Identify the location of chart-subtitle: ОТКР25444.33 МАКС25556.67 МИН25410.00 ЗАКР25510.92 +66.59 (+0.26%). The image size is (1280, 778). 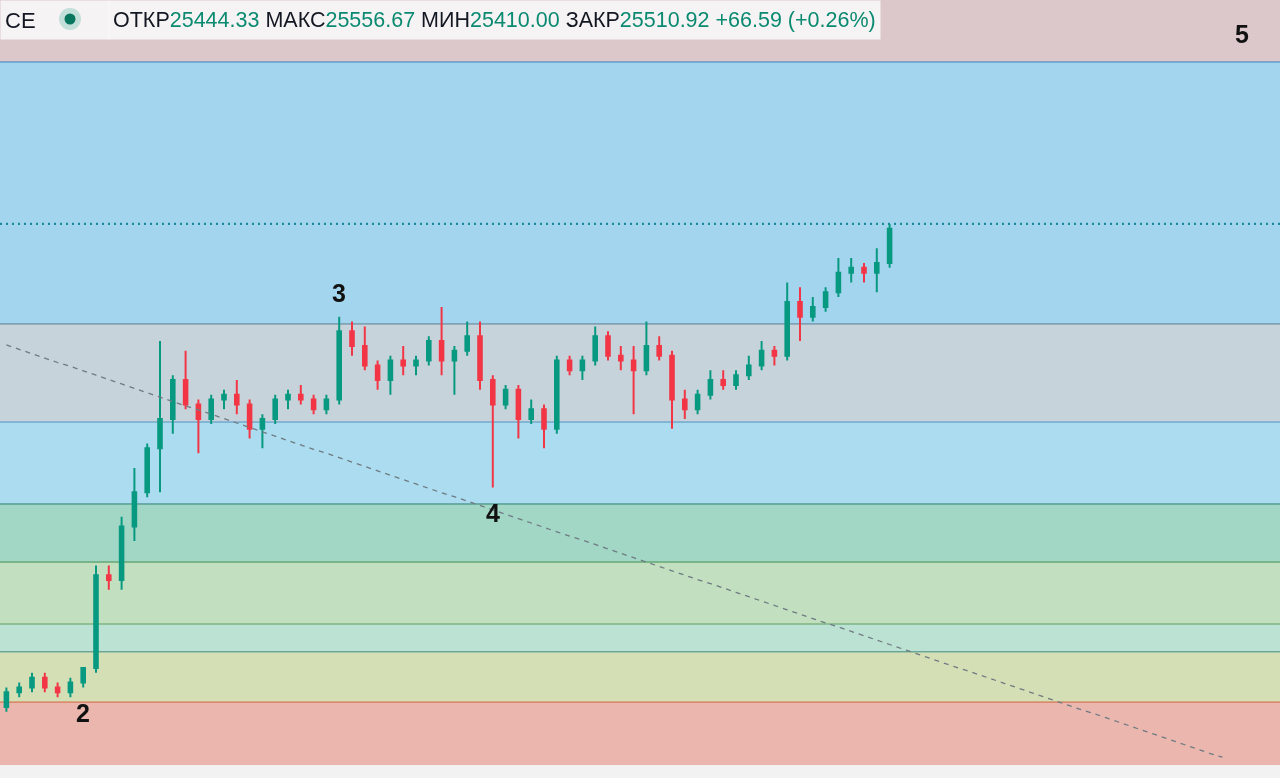
(494, 20).